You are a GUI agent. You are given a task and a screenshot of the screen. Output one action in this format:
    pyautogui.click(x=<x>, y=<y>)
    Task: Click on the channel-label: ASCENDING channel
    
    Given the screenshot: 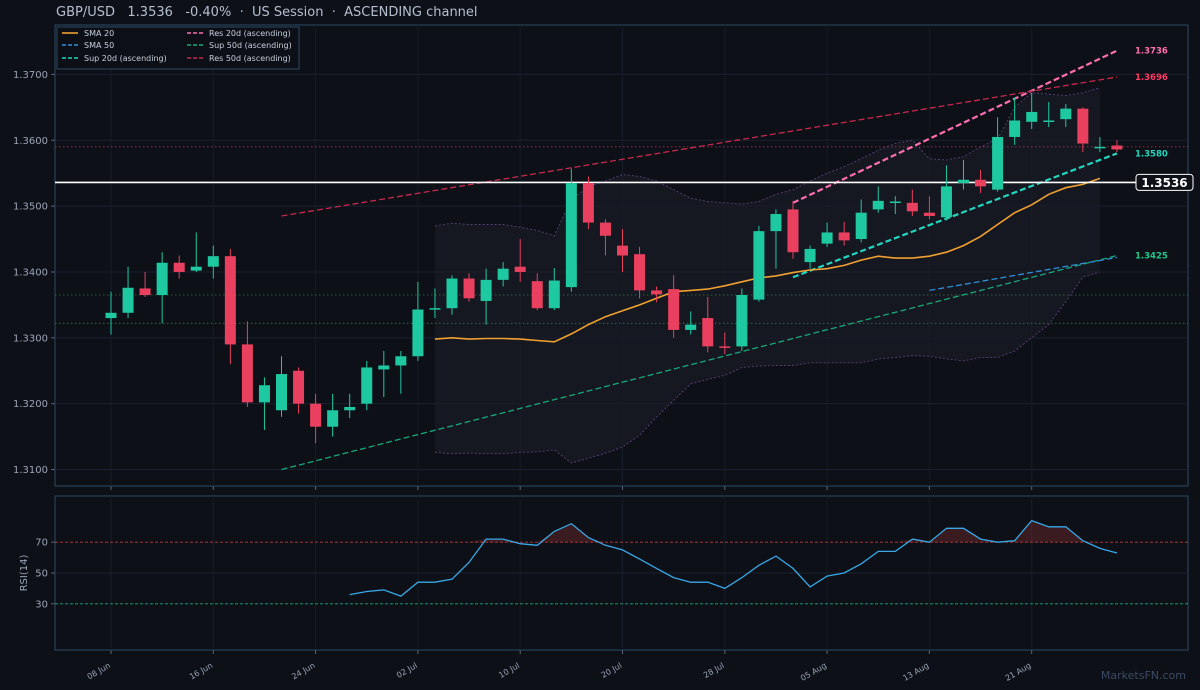 What is the action you would take?
    pyautogui.click(x=411, y=12)
    